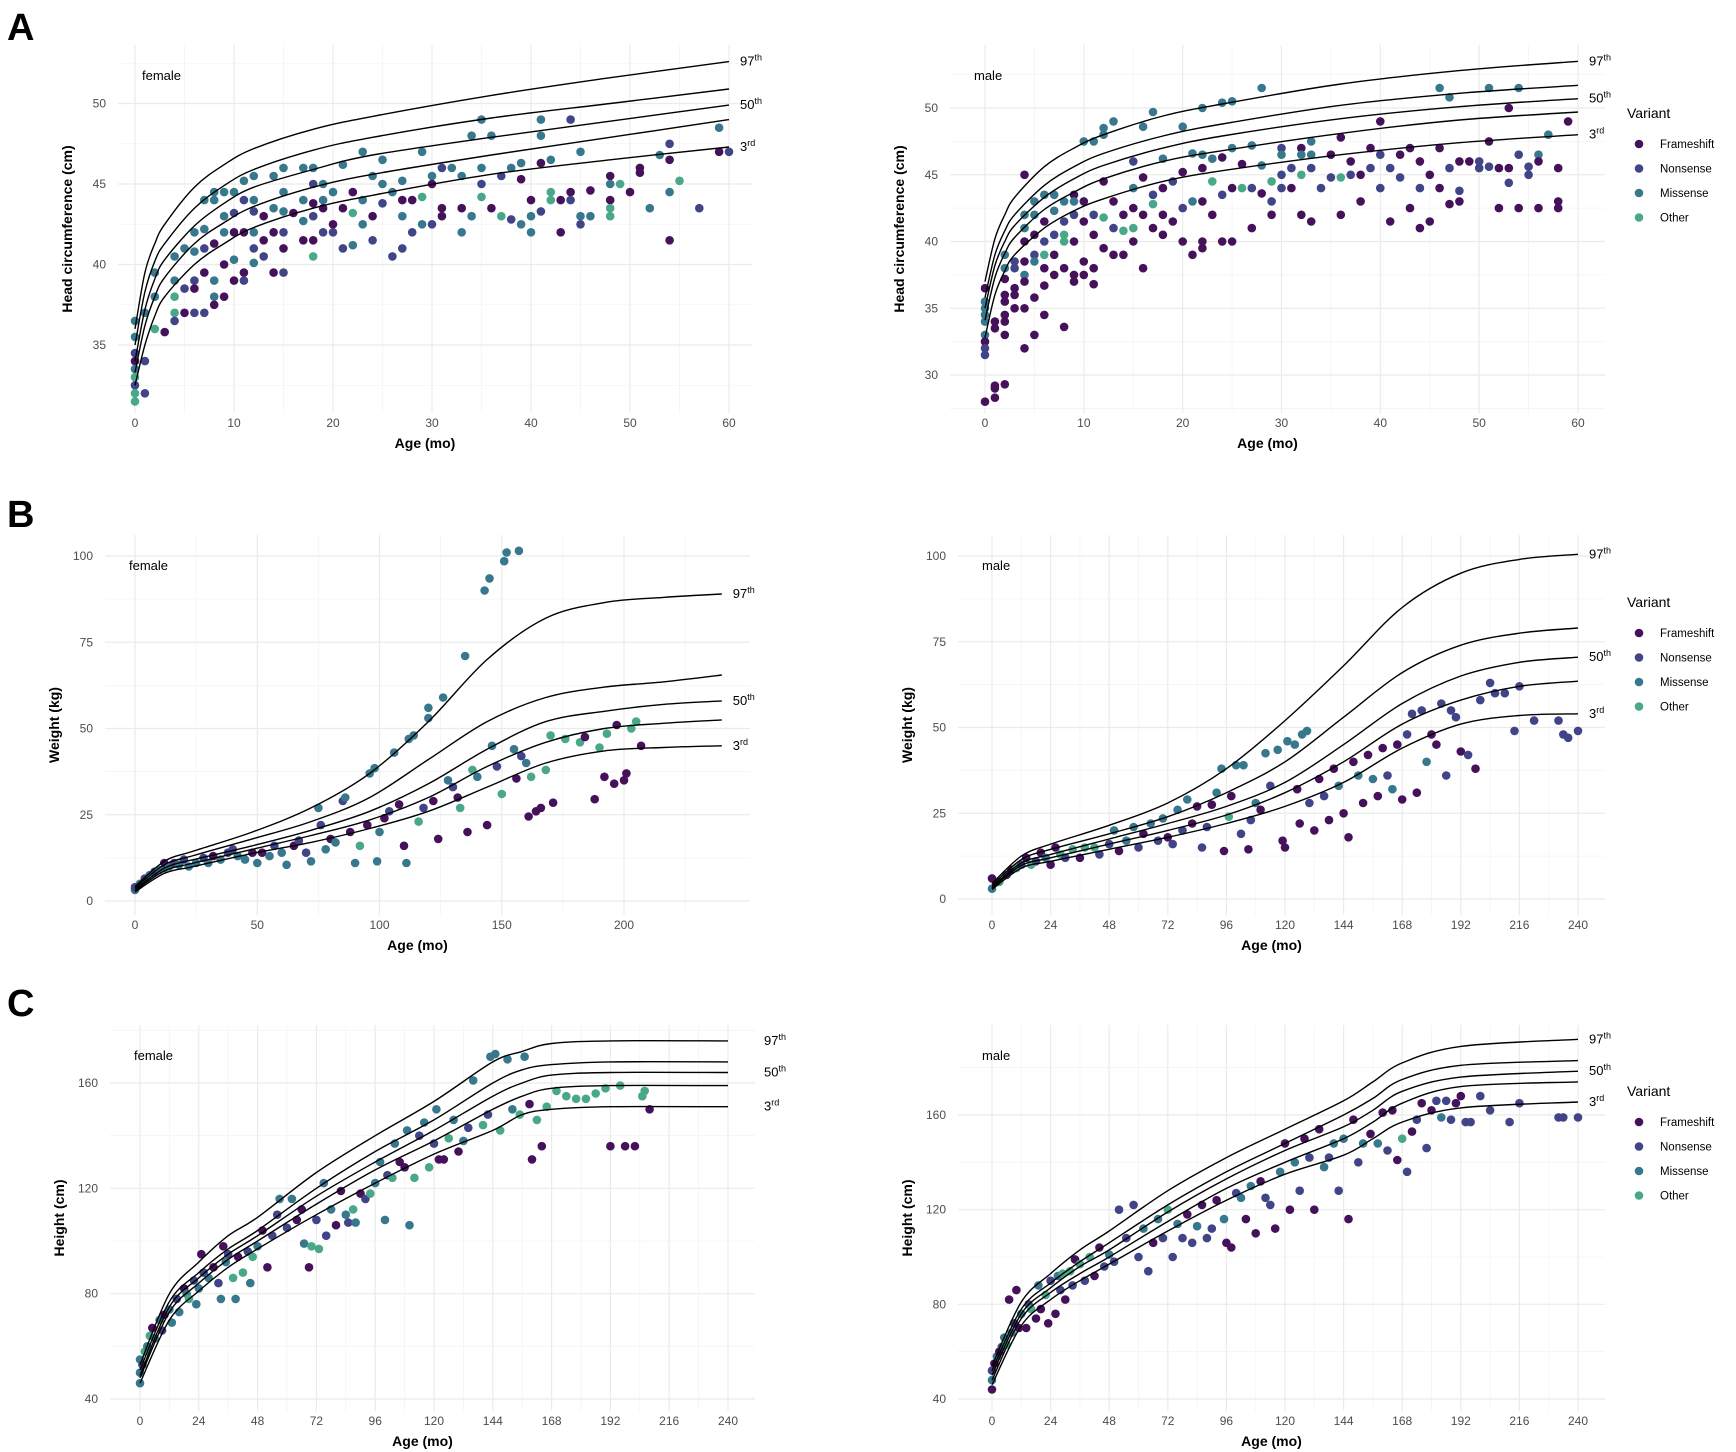  What do you see at coordinates (1671, 654) in the screenshot?
I see `legend: Variant Frameshift Nonsense Missense Other` at bounding box center [1671, 654].